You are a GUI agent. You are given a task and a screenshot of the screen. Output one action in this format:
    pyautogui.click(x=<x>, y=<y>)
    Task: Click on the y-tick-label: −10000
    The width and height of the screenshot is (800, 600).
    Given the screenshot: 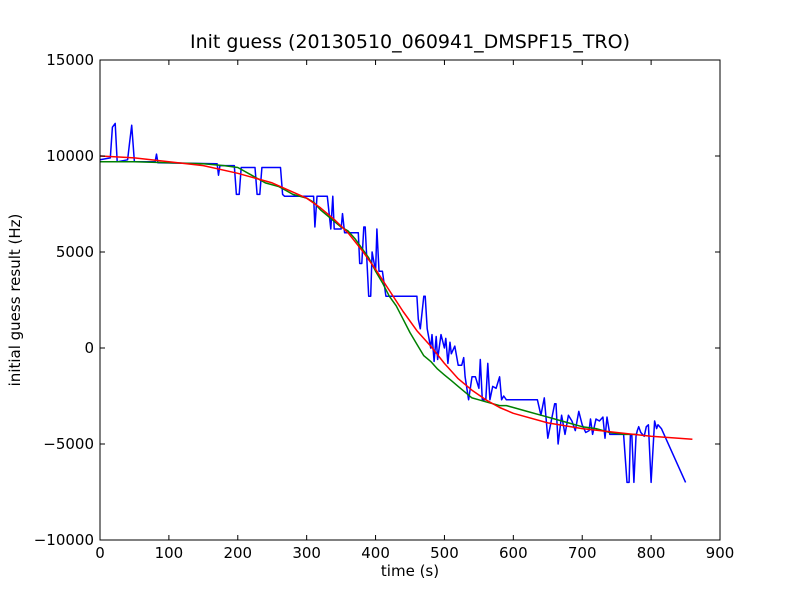 What is the action you would take?
    pyautogui.click(x=64, y=540)
    